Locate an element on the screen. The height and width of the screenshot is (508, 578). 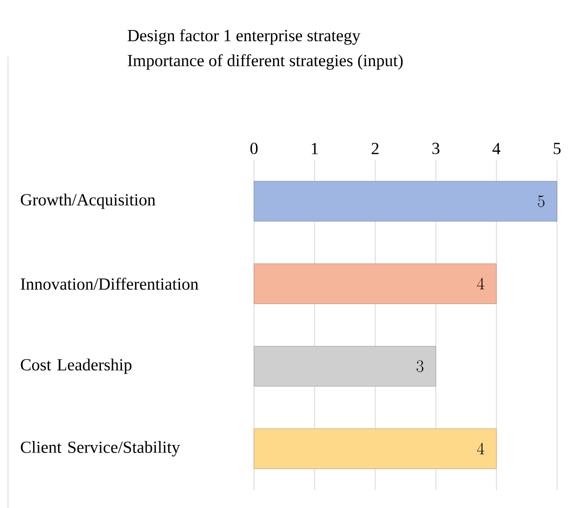
chart-title: Design factor 1 enterprise strategy is located at coordinates (244, 36).